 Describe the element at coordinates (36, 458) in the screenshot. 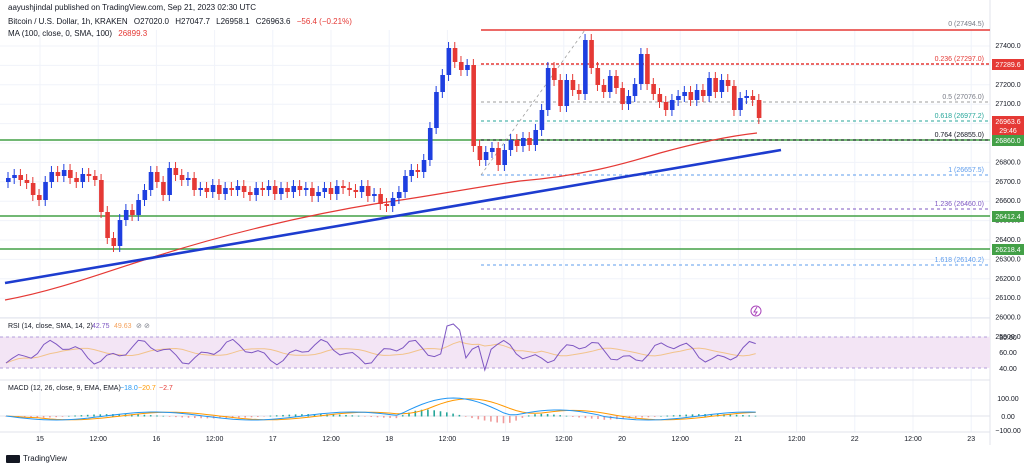

I see `footer-brand: TradingView` at that location.